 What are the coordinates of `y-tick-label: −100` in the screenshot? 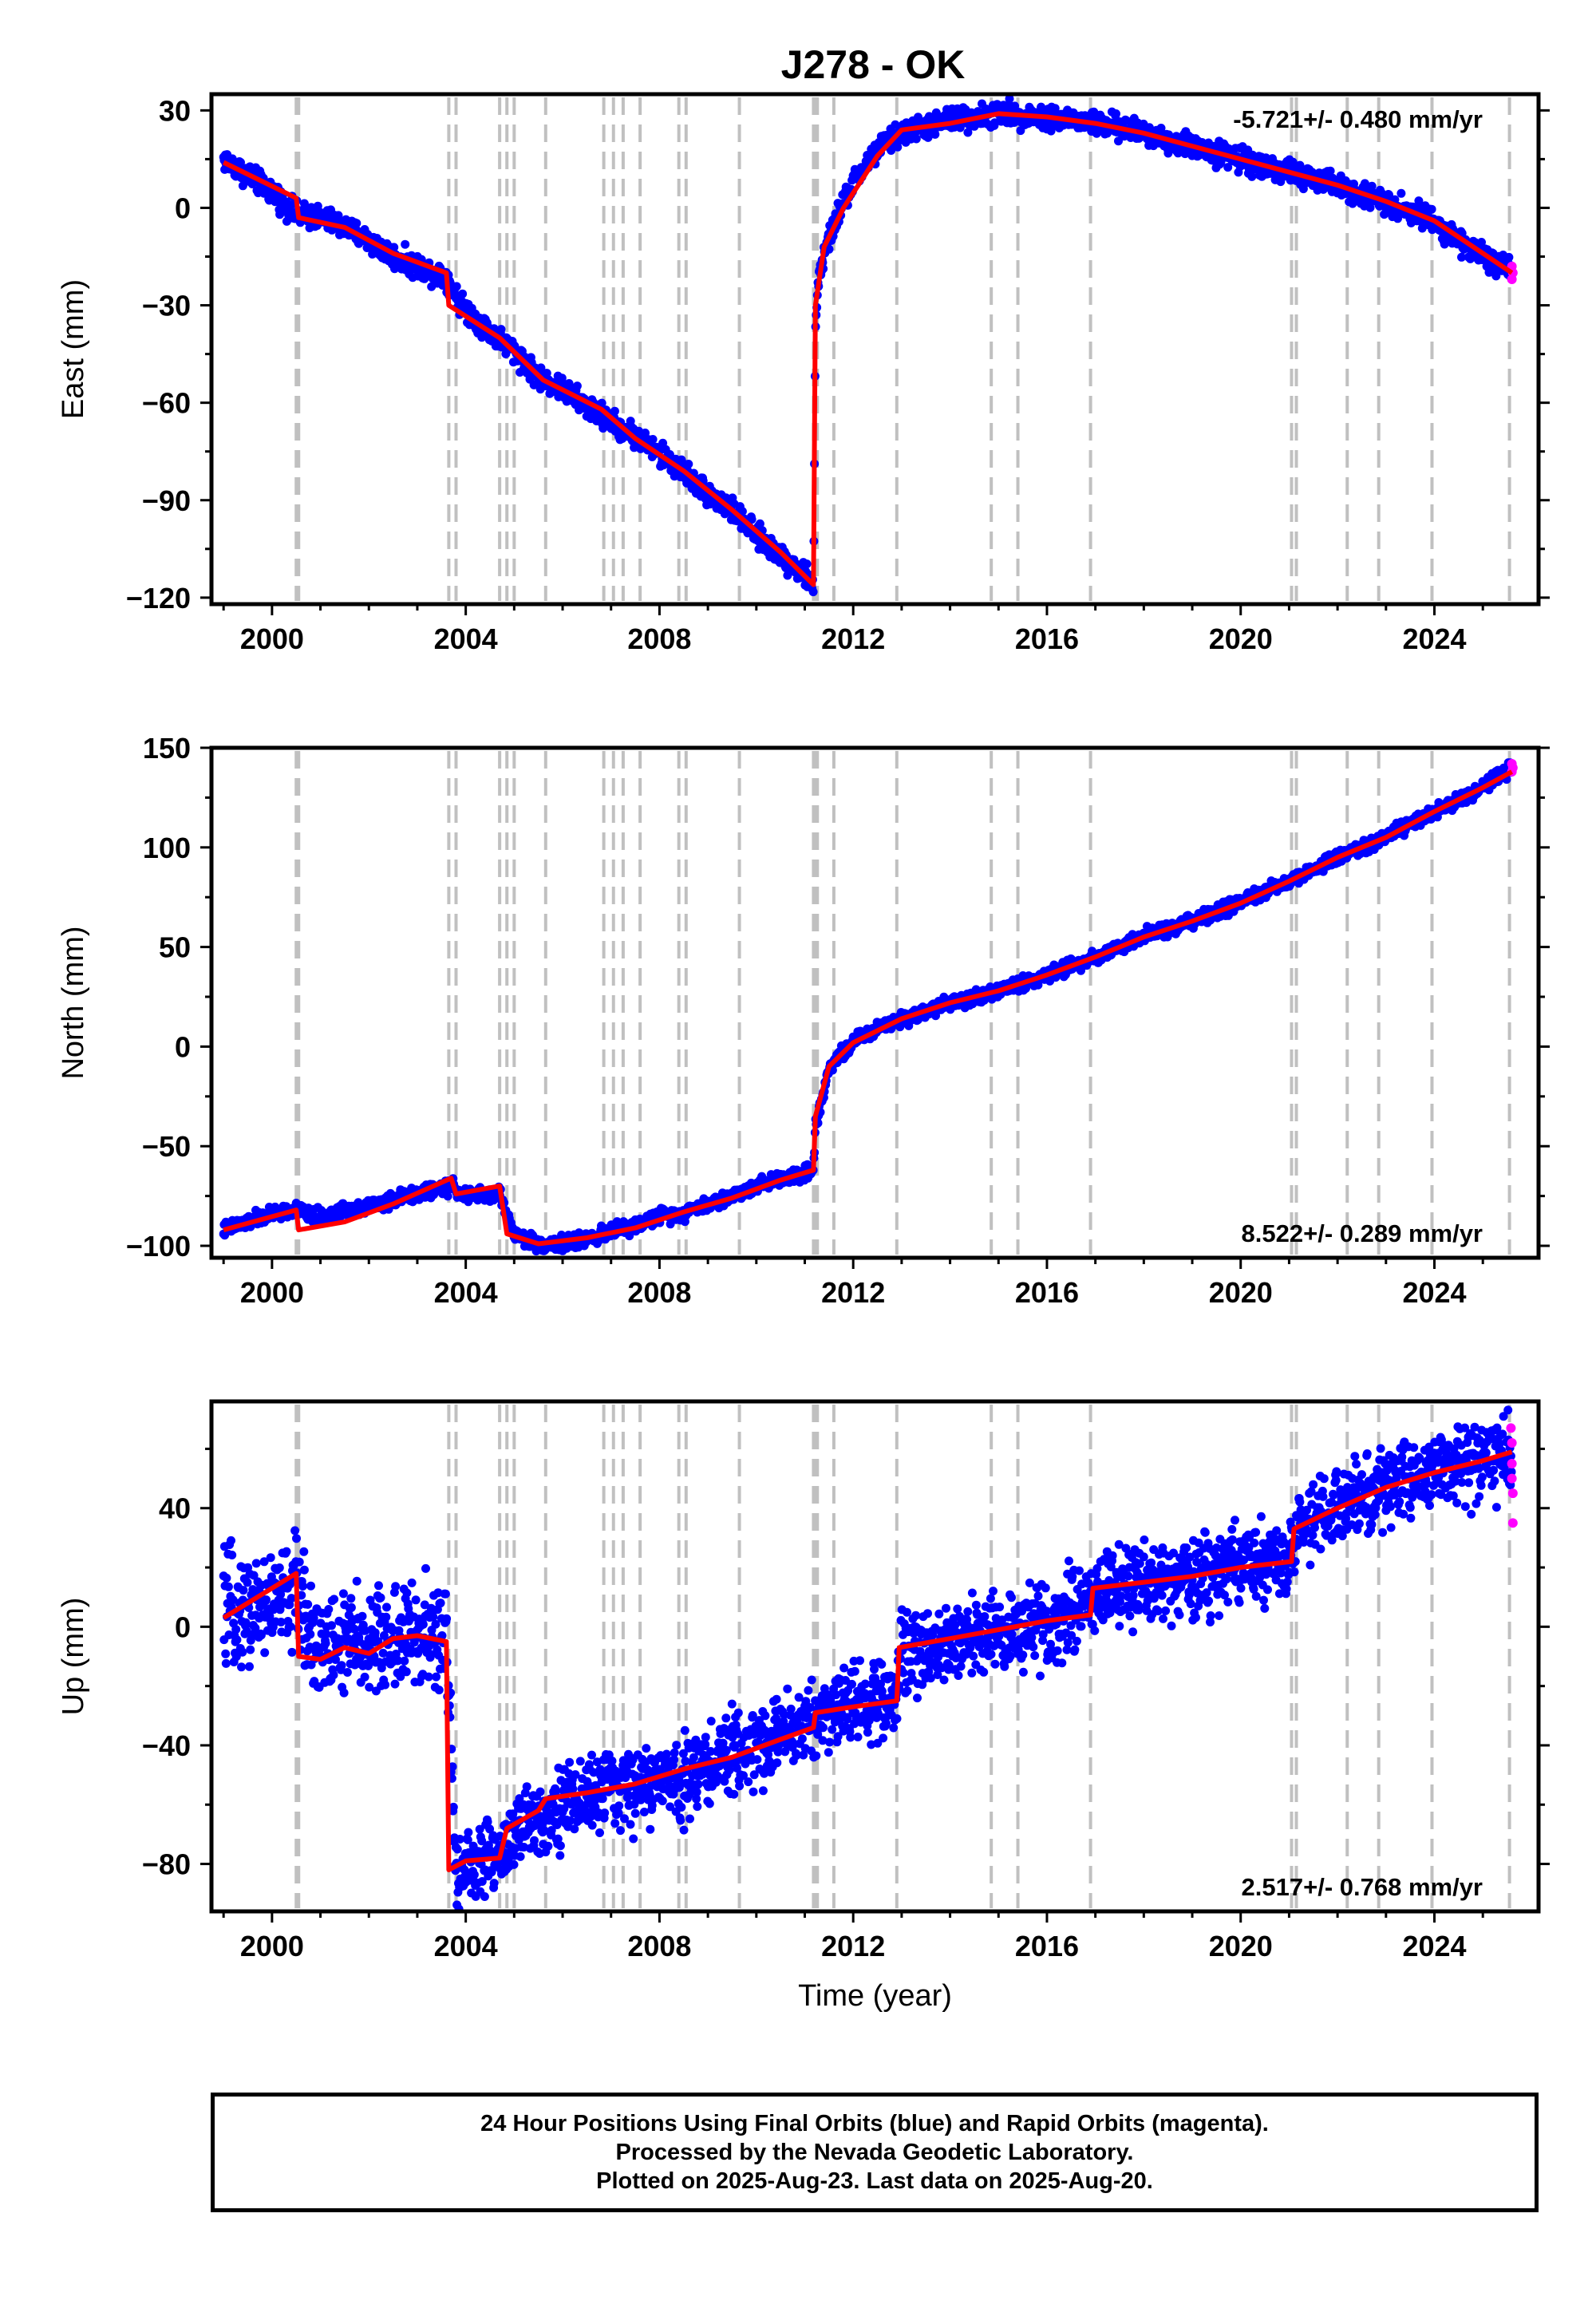 It's located at (158, 1246).